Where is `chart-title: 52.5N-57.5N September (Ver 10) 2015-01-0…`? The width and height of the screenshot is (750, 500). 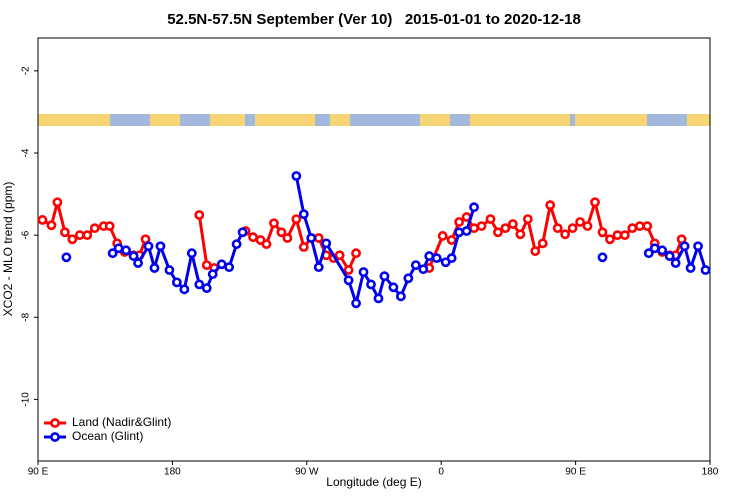 chart-title: 52.5N-57.5N September (Ver 10) 2015-01-0… is located at coordinates (374, 19).